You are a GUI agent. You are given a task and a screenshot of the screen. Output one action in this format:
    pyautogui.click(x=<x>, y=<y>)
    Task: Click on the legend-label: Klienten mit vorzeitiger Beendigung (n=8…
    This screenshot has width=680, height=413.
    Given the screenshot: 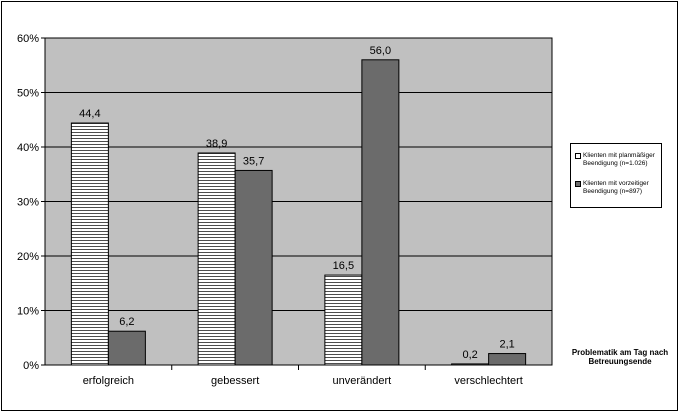 What is the action you would take?
    pyautogui.click(x=616, y=187)
    